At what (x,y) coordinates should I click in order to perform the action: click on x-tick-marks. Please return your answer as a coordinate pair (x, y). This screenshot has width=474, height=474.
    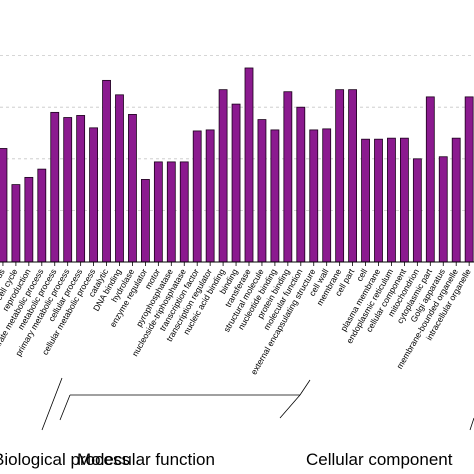
    Looking at the image, I should click on (236, 264).